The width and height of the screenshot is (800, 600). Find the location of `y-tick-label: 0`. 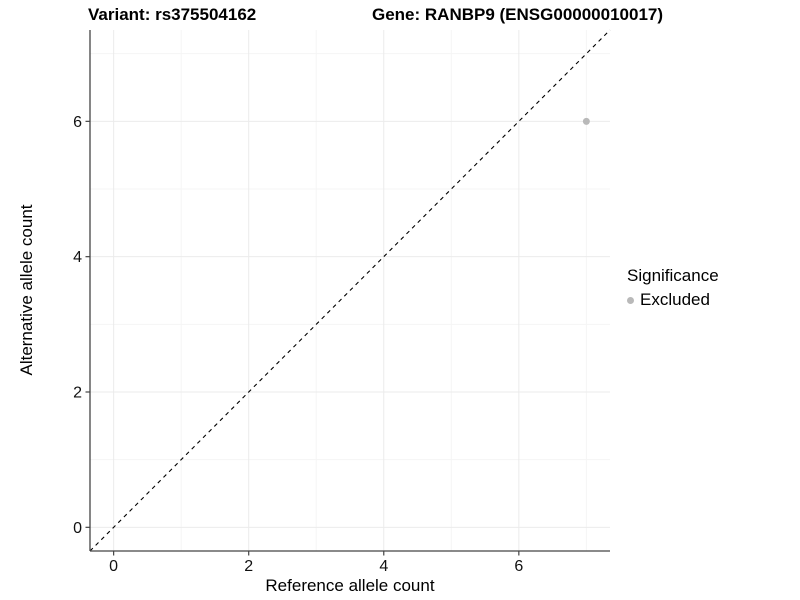

y-tick-label: 0 is located at coordinates (77, 528).